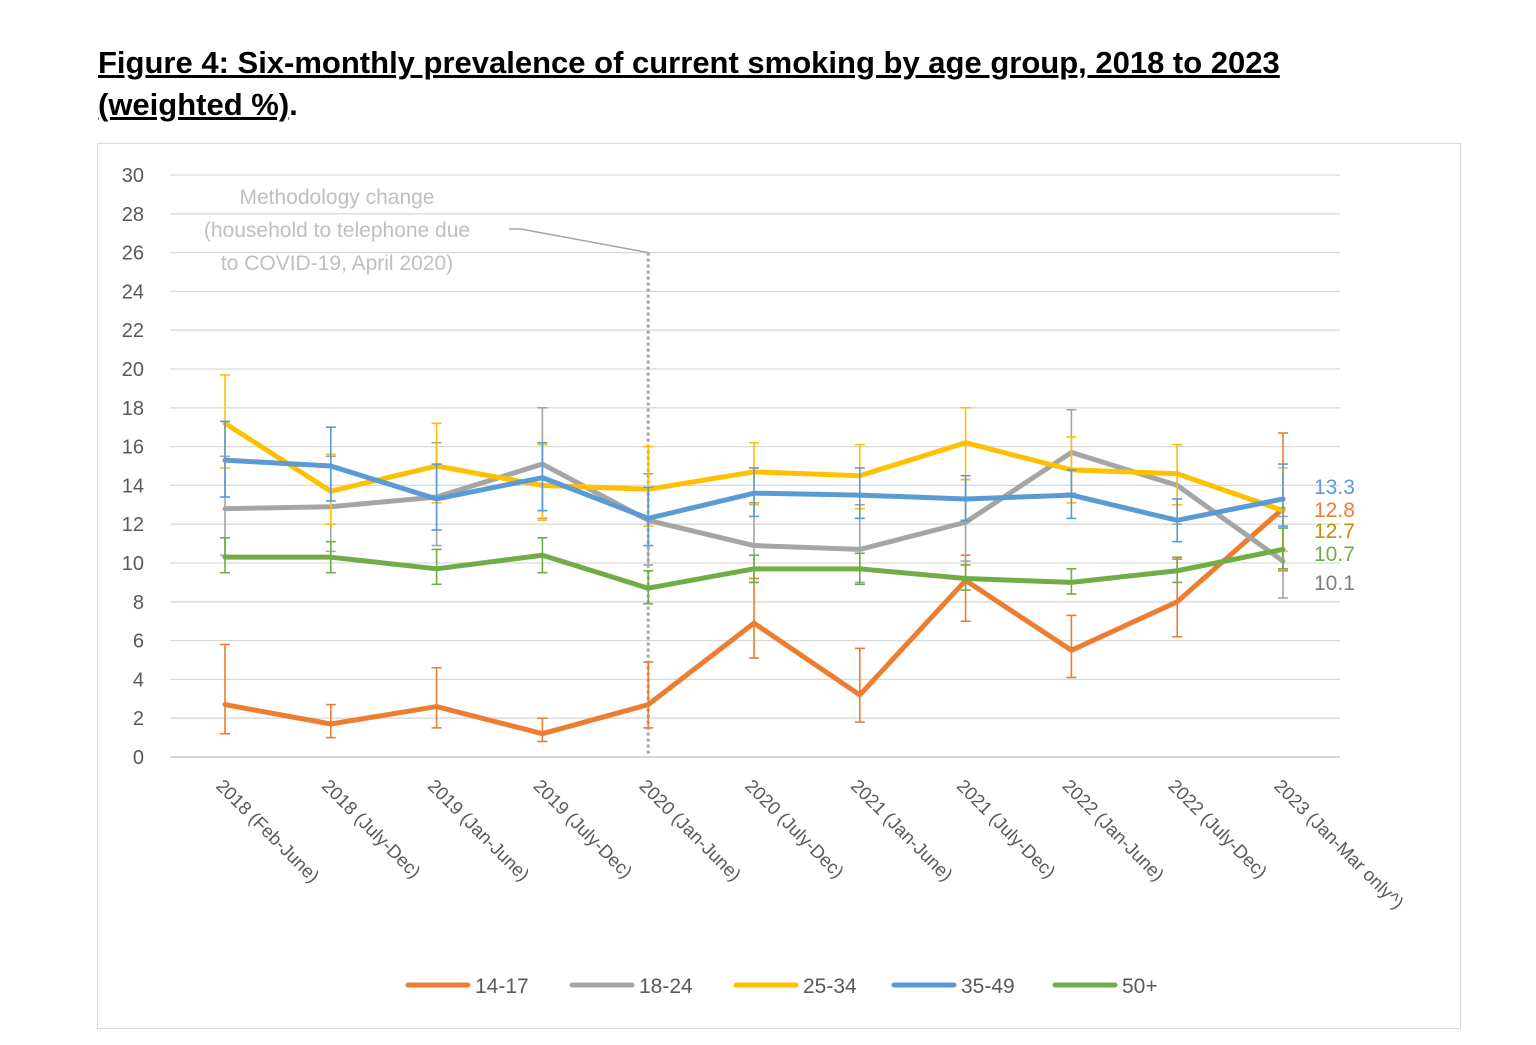 The width and height of the screenshot is (1536, 1045). What do you see at coordinates (138, 642) in the screenshot?
I see `y-tick-label: 6` at bounding box center [138, 642].